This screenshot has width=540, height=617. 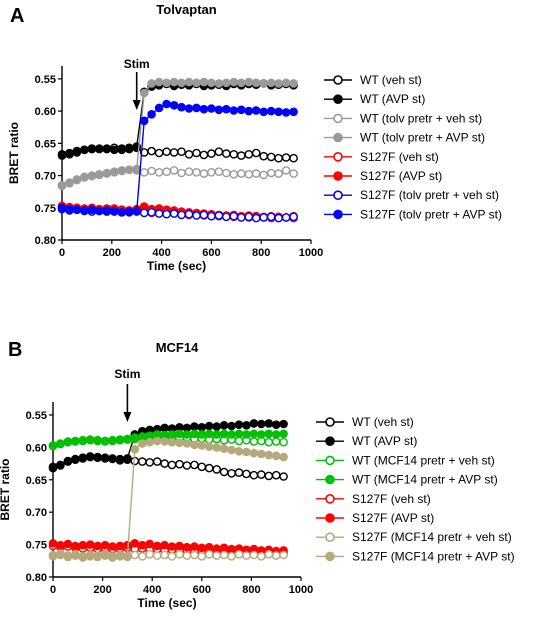 What do you see at coordinates (415, 556) in the screenshot?
I see `legend-entry: S127F (MCF14 pretr + AVP st)` at bounding box center [415, 556].